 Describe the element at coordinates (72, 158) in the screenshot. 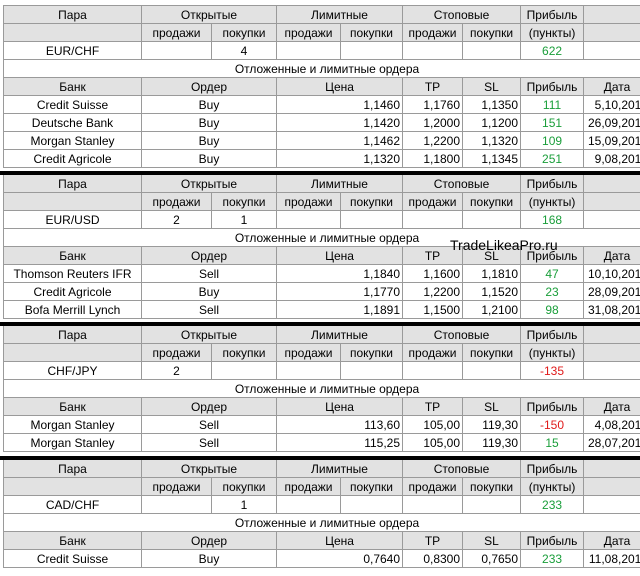

I see `bank-name: Credit Agricole` at that location.